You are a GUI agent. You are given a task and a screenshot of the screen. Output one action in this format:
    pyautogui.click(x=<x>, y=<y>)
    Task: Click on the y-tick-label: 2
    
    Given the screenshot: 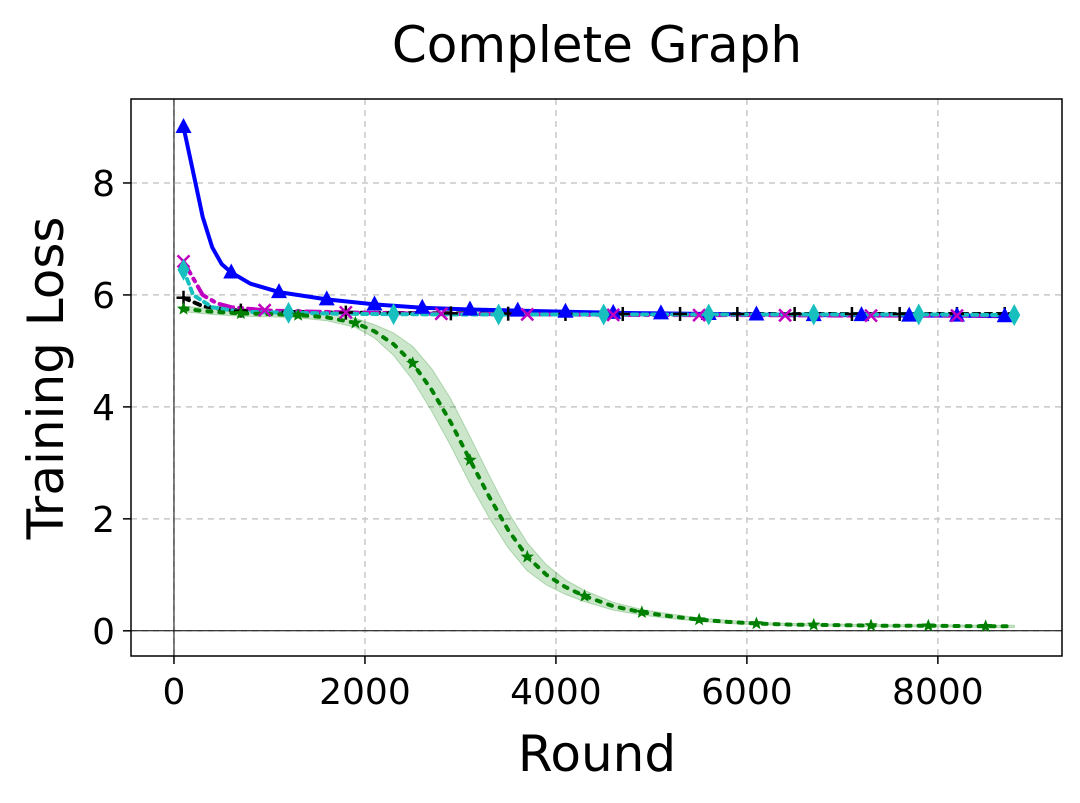 What is the action you would take?
    pyautogui.click(x=103, y=520)
    